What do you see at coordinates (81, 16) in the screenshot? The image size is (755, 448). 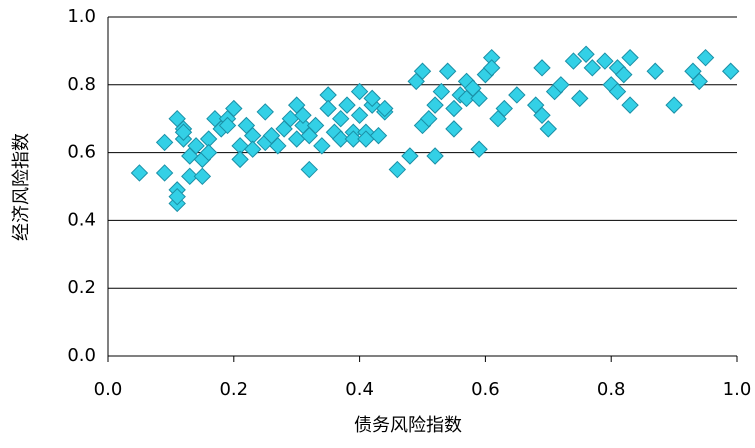 I see `y-tick-label: 1.0` at bounding box center [81, 16].